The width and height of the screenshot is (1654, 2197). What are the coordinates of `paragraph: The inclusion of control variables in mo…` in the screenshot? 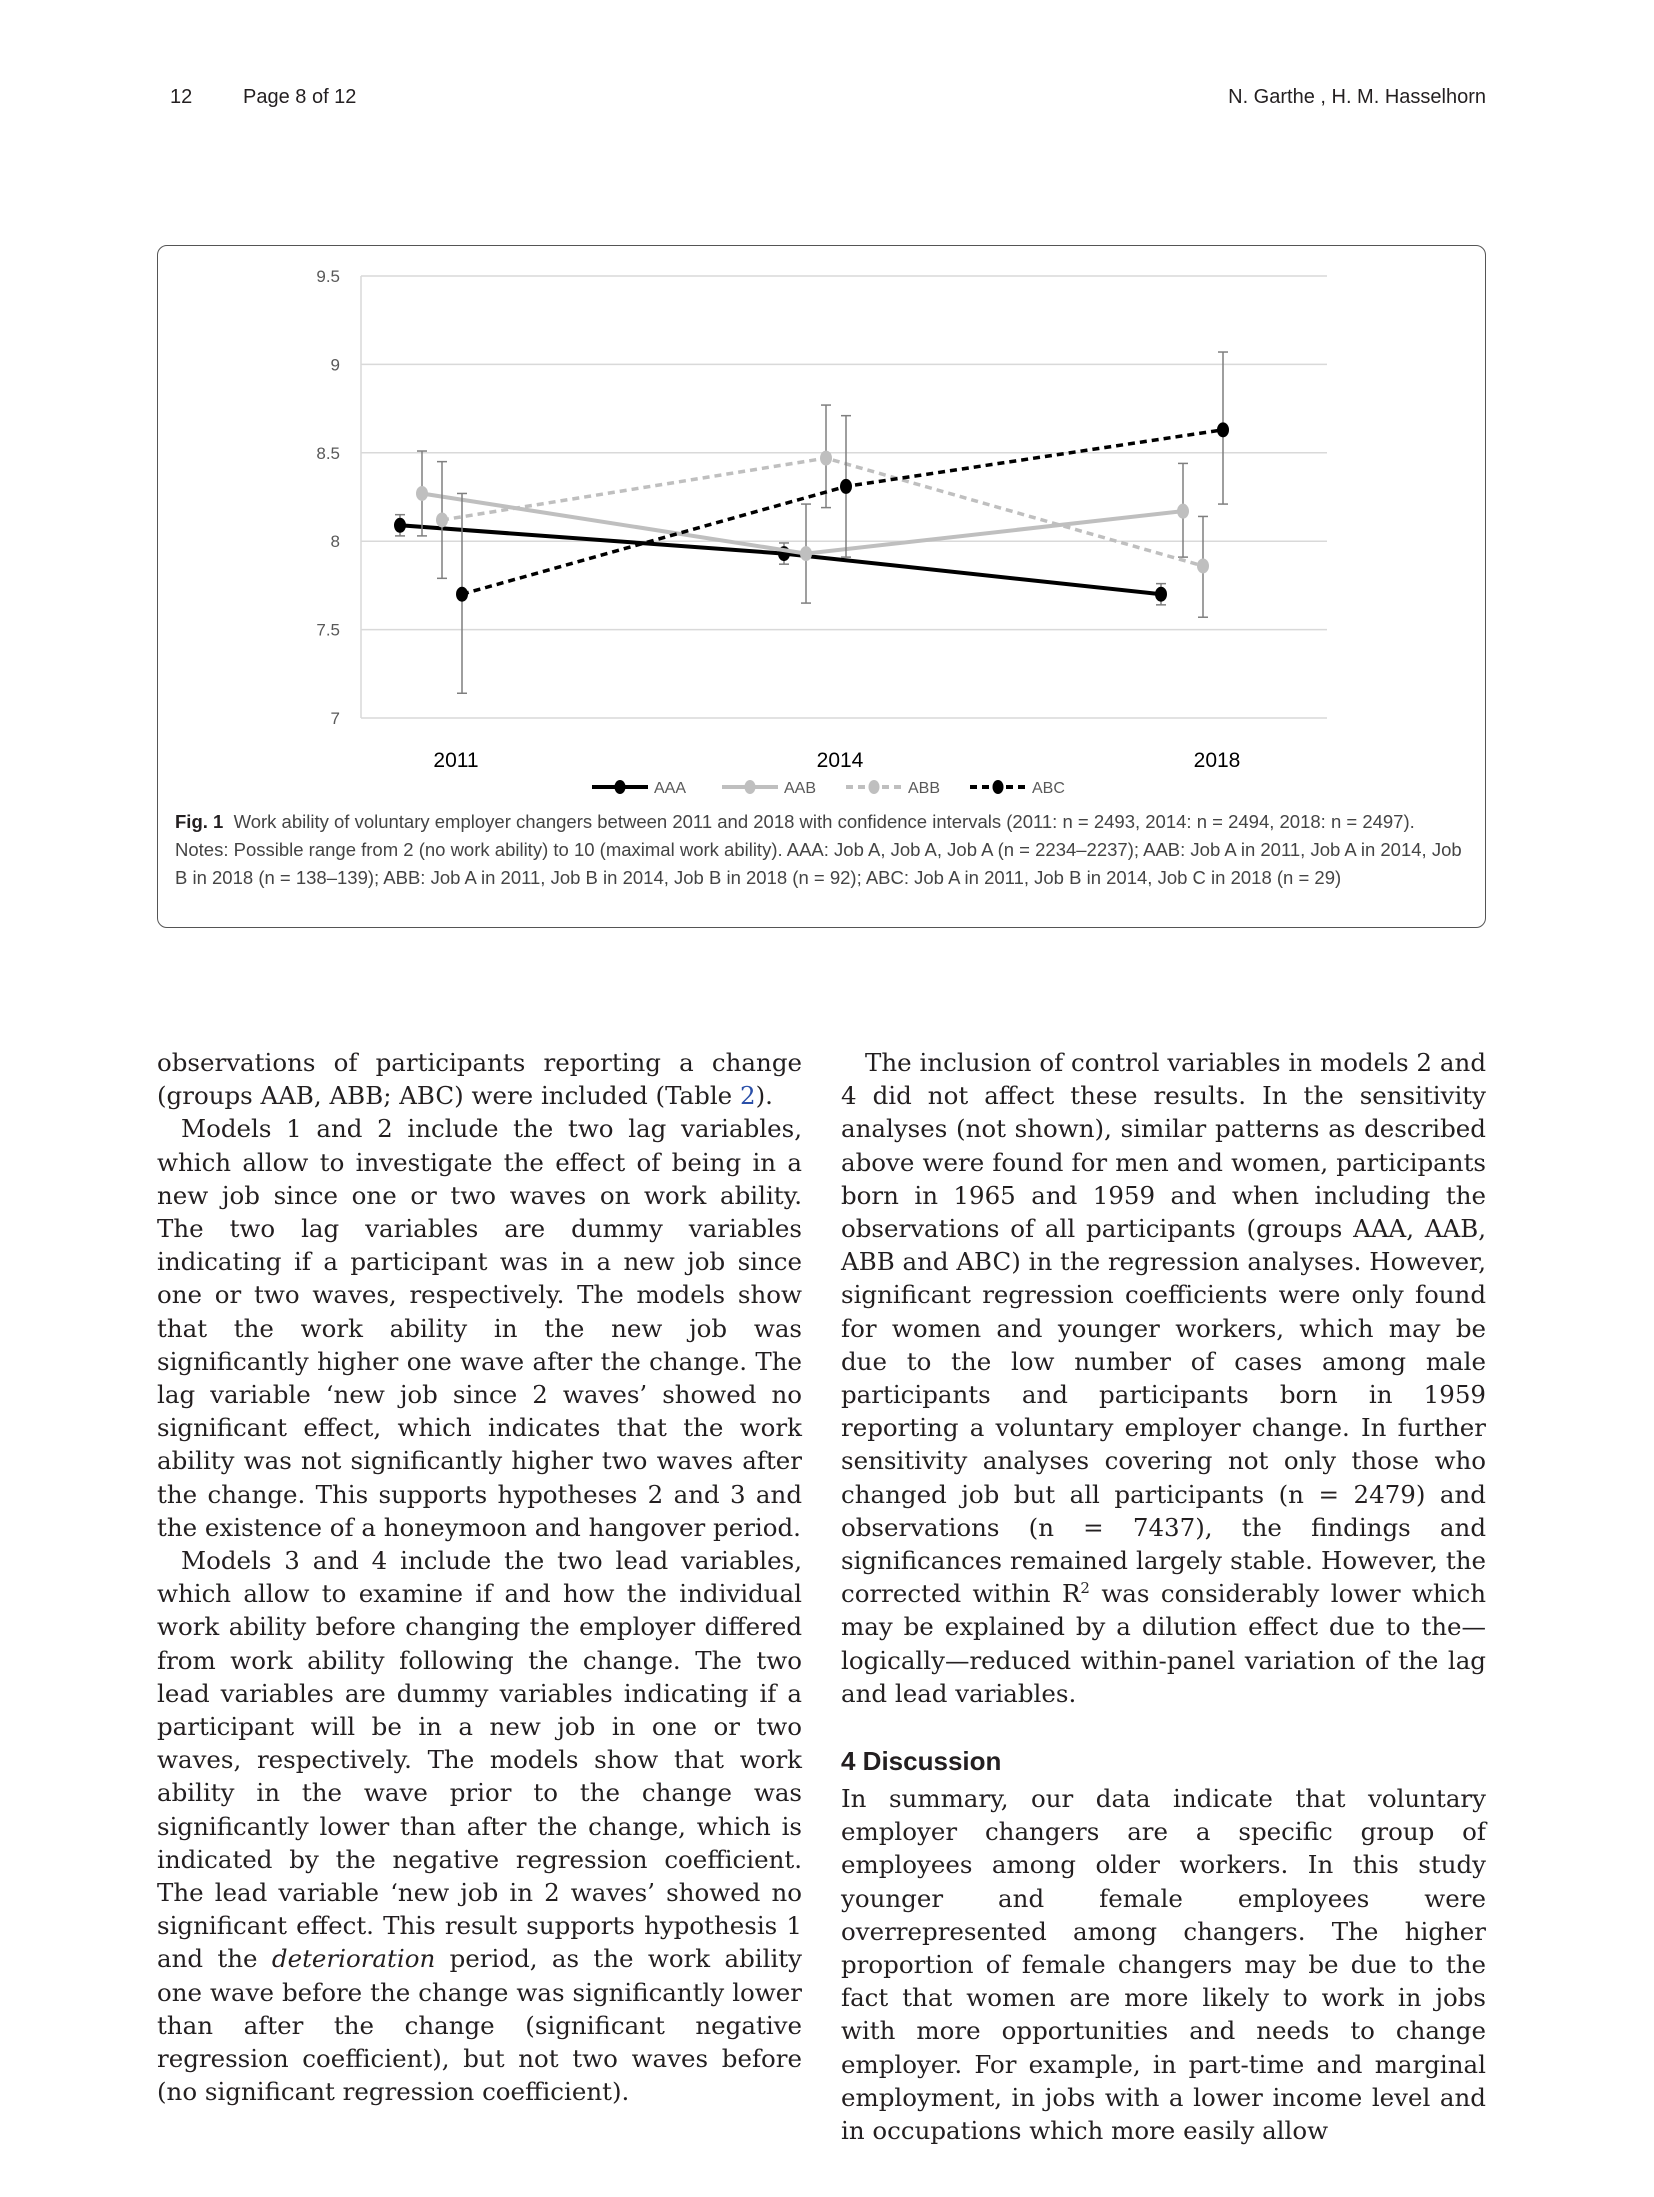 It's located at (1163, 1378).